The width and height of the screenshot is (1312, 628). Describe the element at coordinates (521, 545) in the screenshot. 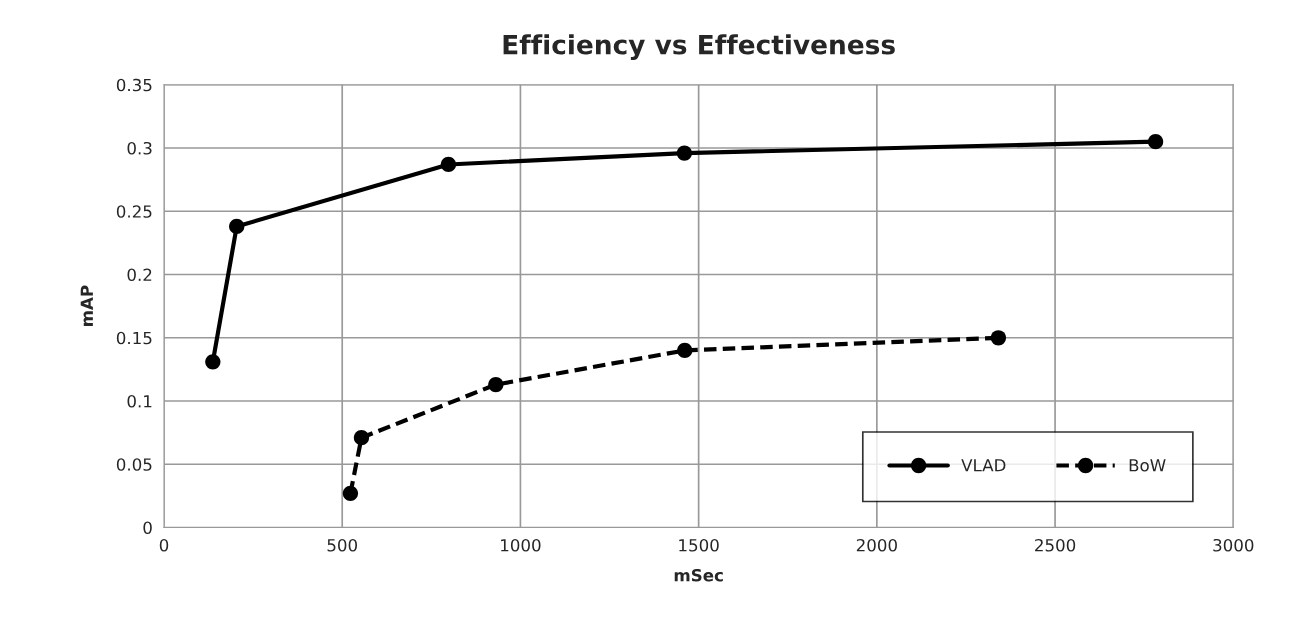

I see `x-tick-label: 1000` at that location.